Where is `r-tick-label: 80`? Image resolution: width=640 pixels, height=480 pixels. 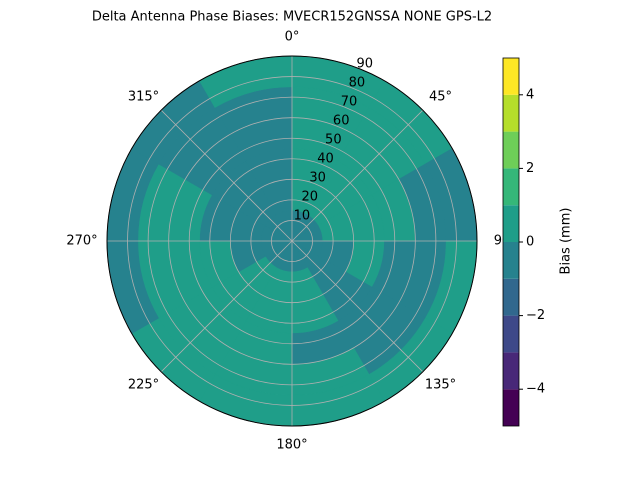
r-tick-label: 80 is located at coordinates (357, 83).